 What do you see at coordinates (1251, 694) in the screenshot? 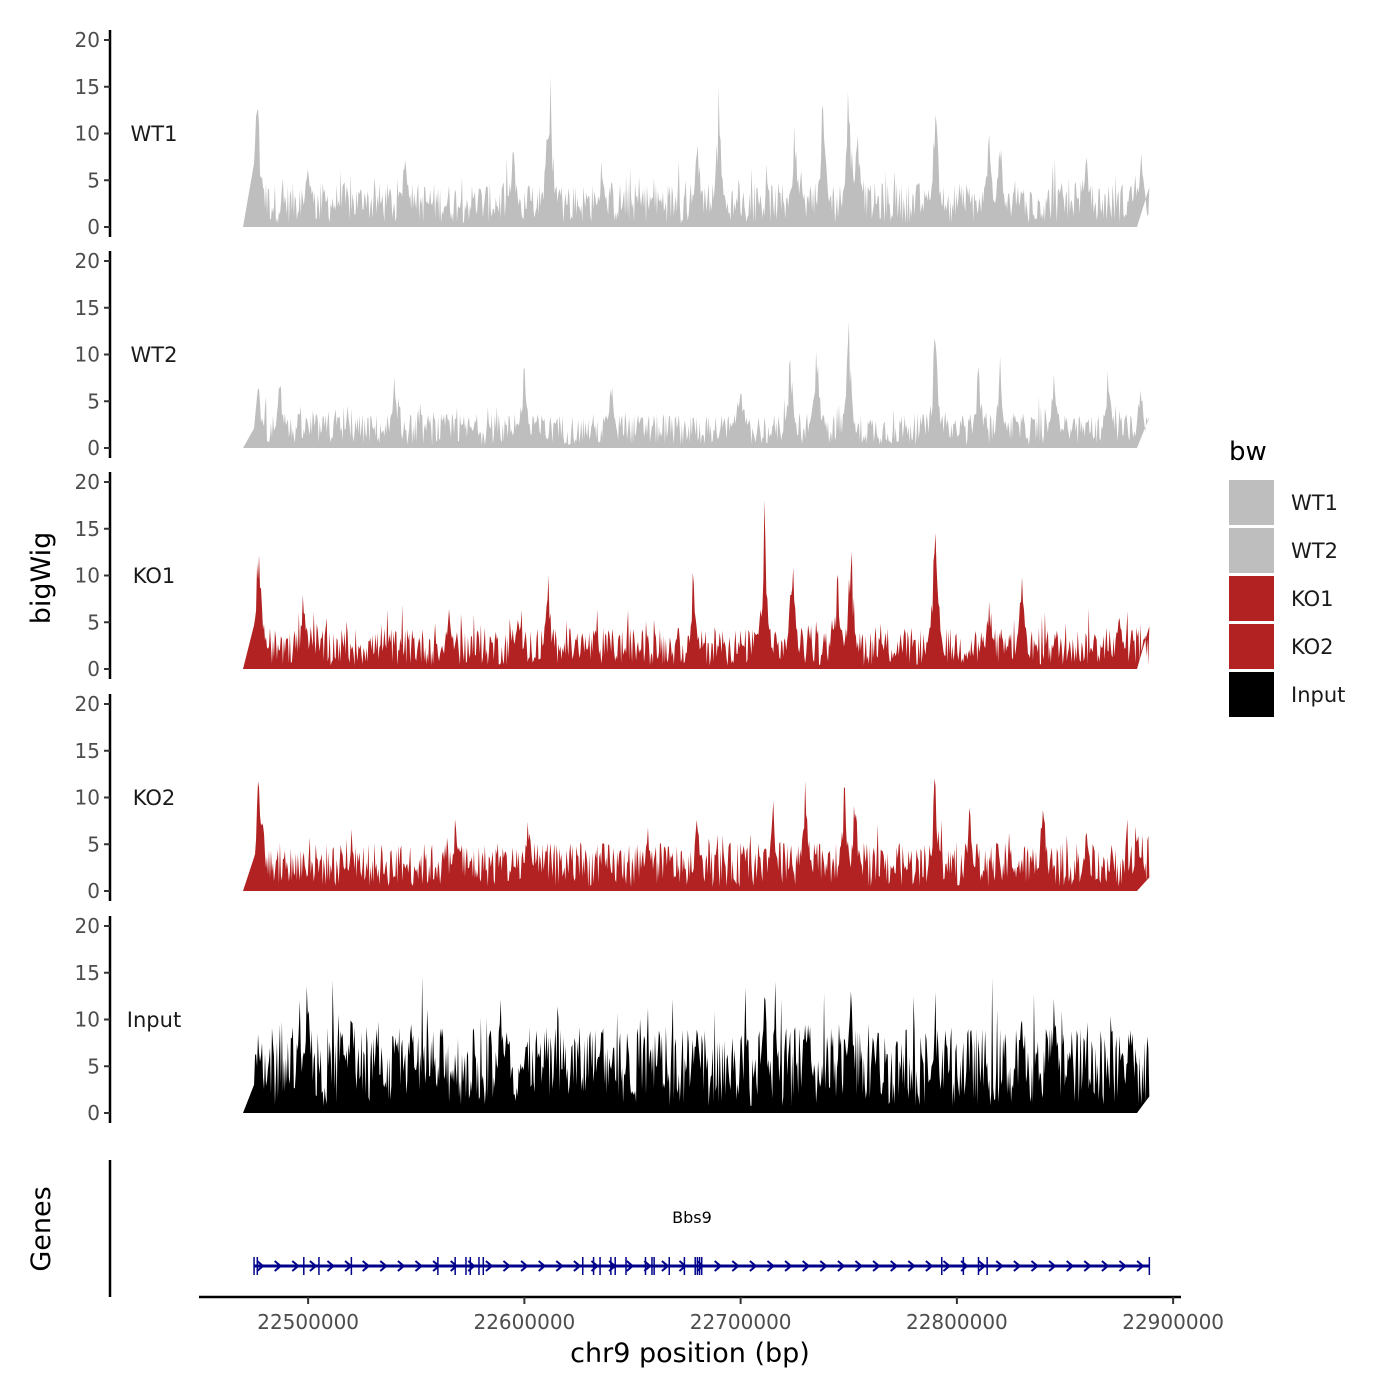
I see `legend-swatch-input` at bounding box center [1251, 694].